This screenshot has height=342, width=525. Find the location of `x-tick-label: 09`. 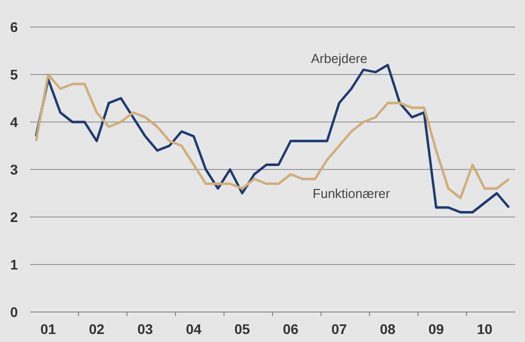

x-tick-label: 09 is located at coordinates (436, 329).